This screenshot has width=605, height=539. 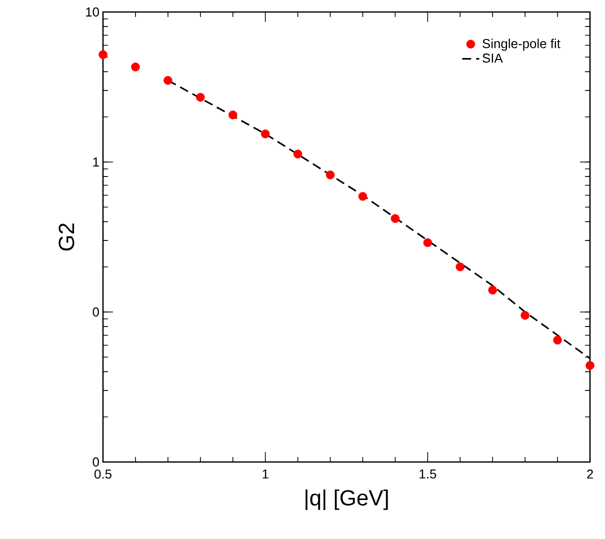 What do you see at coordinates (492, 58) in the screenshot?
I see `legend-label: SIA` at bounding box center [492, 58].